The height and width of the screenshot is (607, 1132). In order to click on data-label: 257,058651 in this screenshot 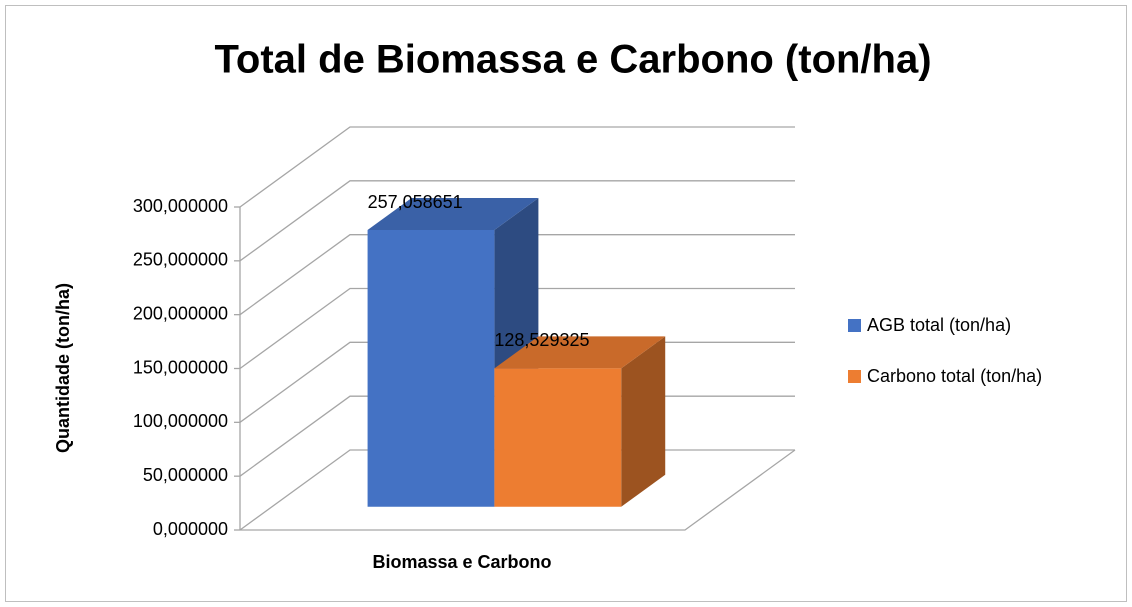, I will do `click(415, 202)`.